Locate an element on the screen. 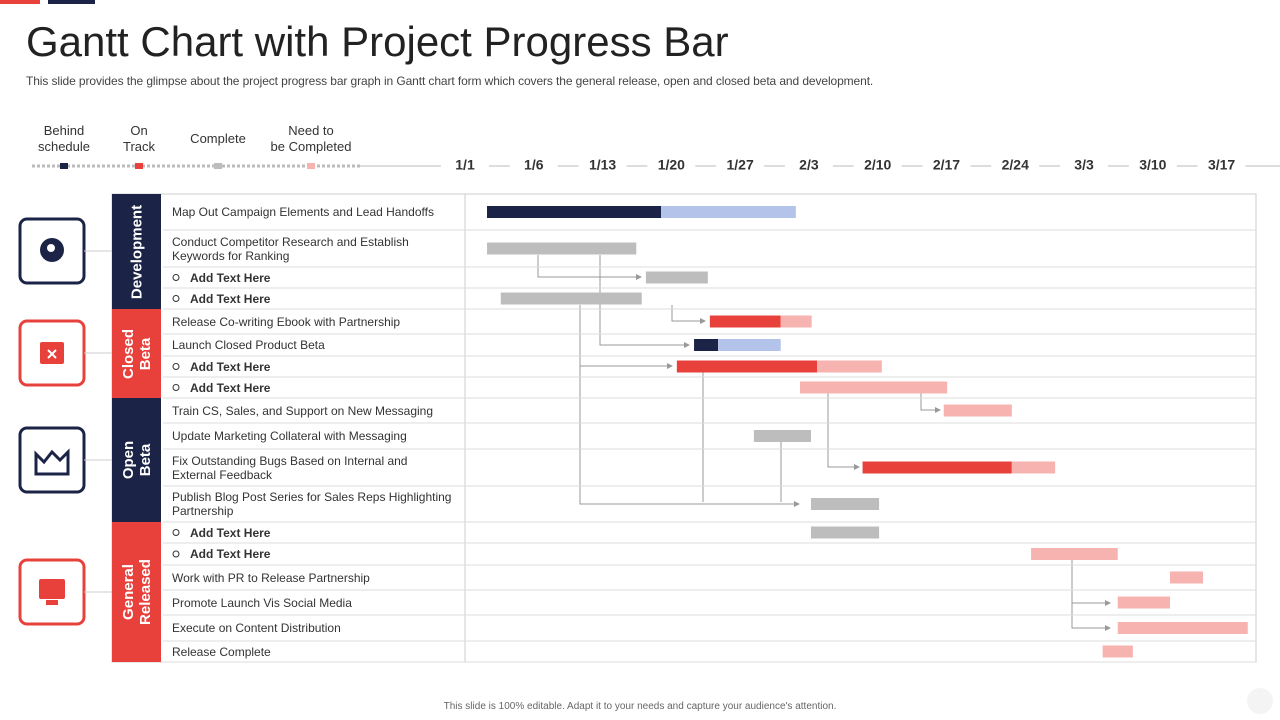  task-name: Execute on Content Distribution is located at coordinates (256, 628).